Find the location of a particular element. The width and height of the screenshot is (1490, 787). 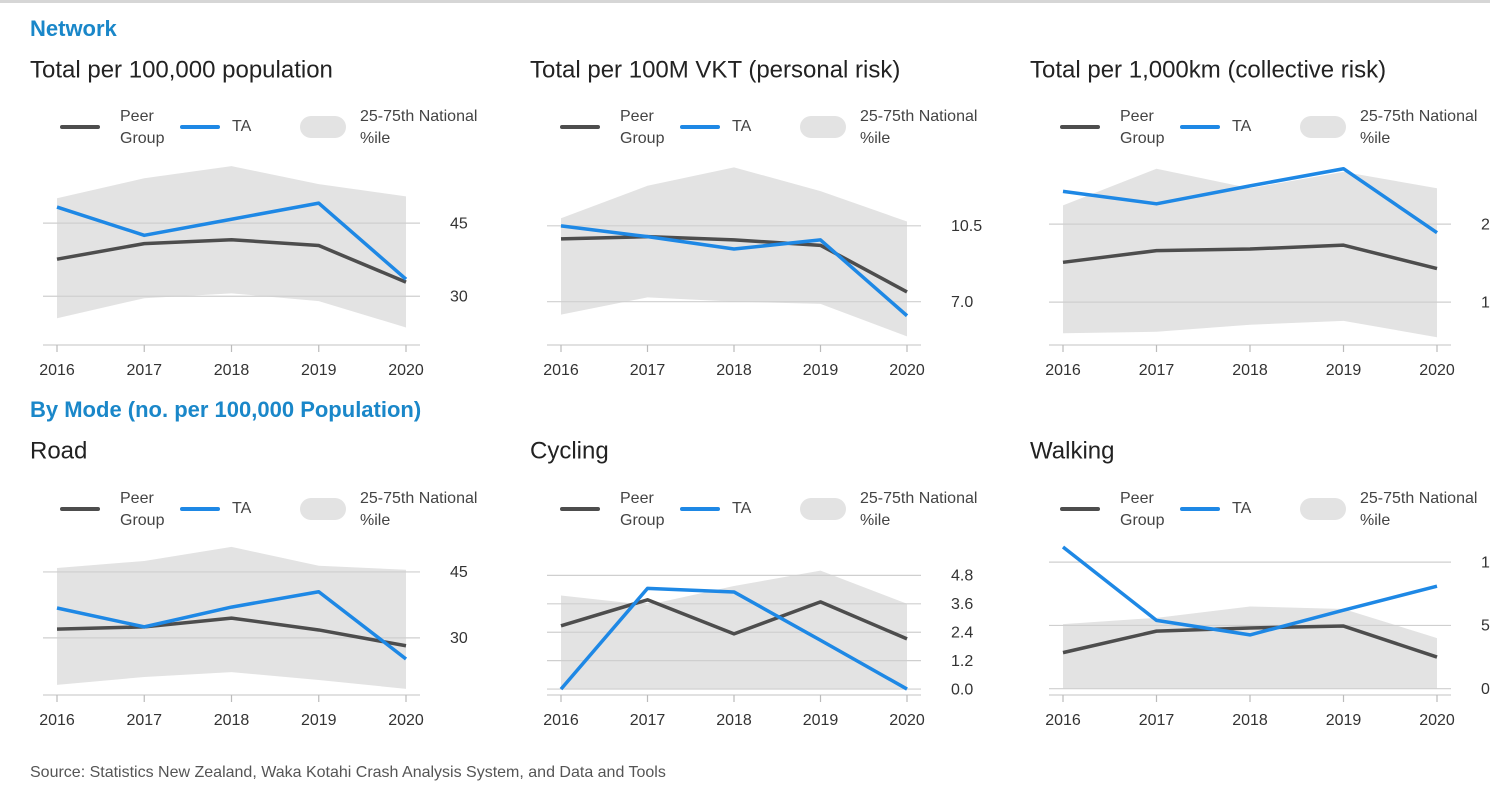

y-tick-label: 20 is located at coordinates (1485, 224).